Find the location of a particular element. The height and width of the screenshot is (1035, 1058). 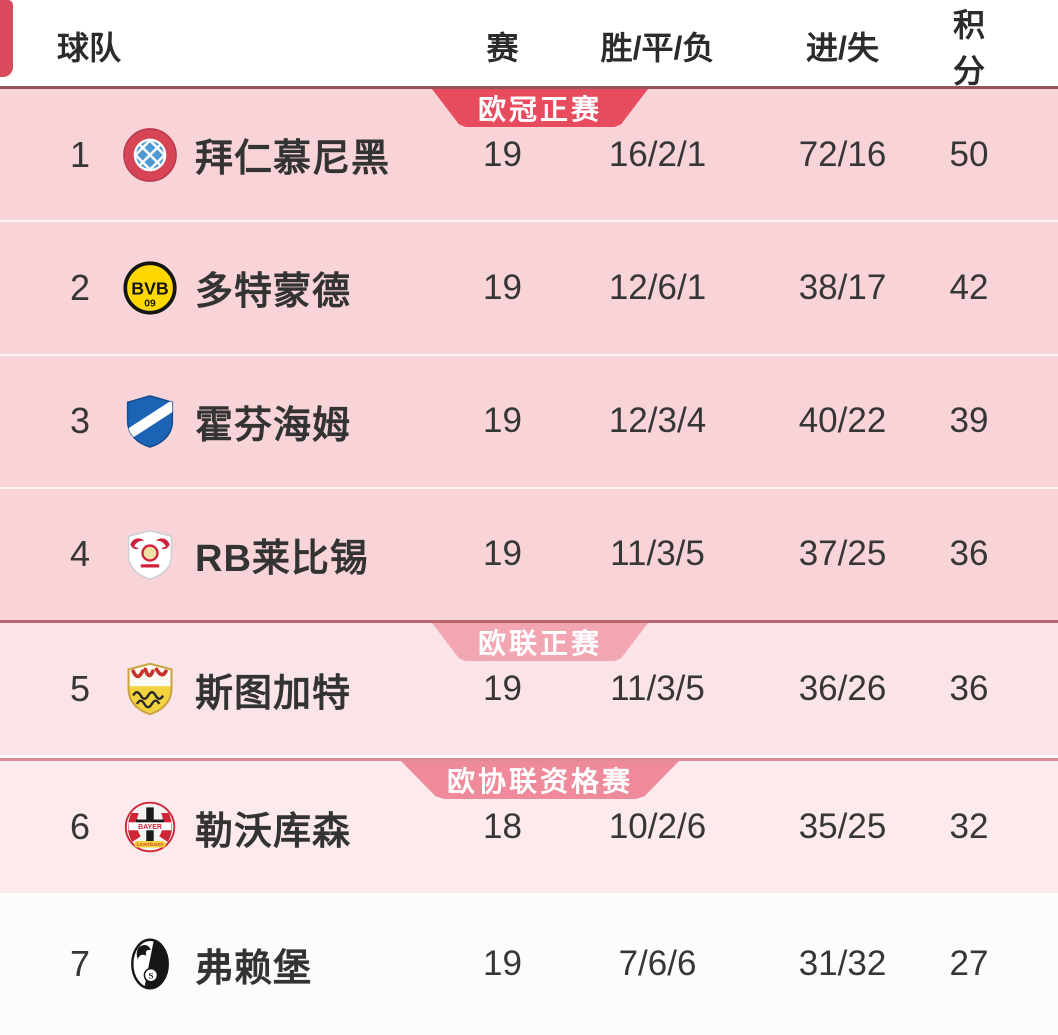

win-draw-loss: 10/2/6 is located at coordinates (657, 826).